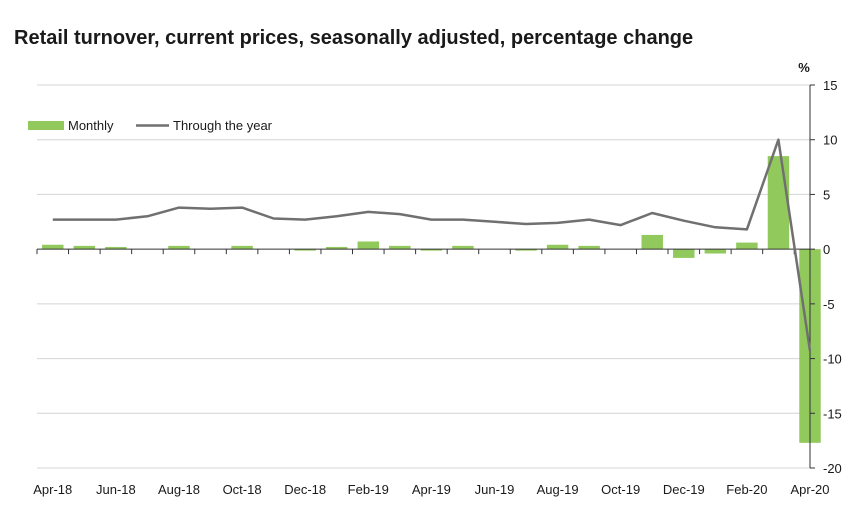 The image size is (858, 515). Describe the element at coordinates (832, 413) in the screenshot. I see `y-tick-label--15: -15` at that location.